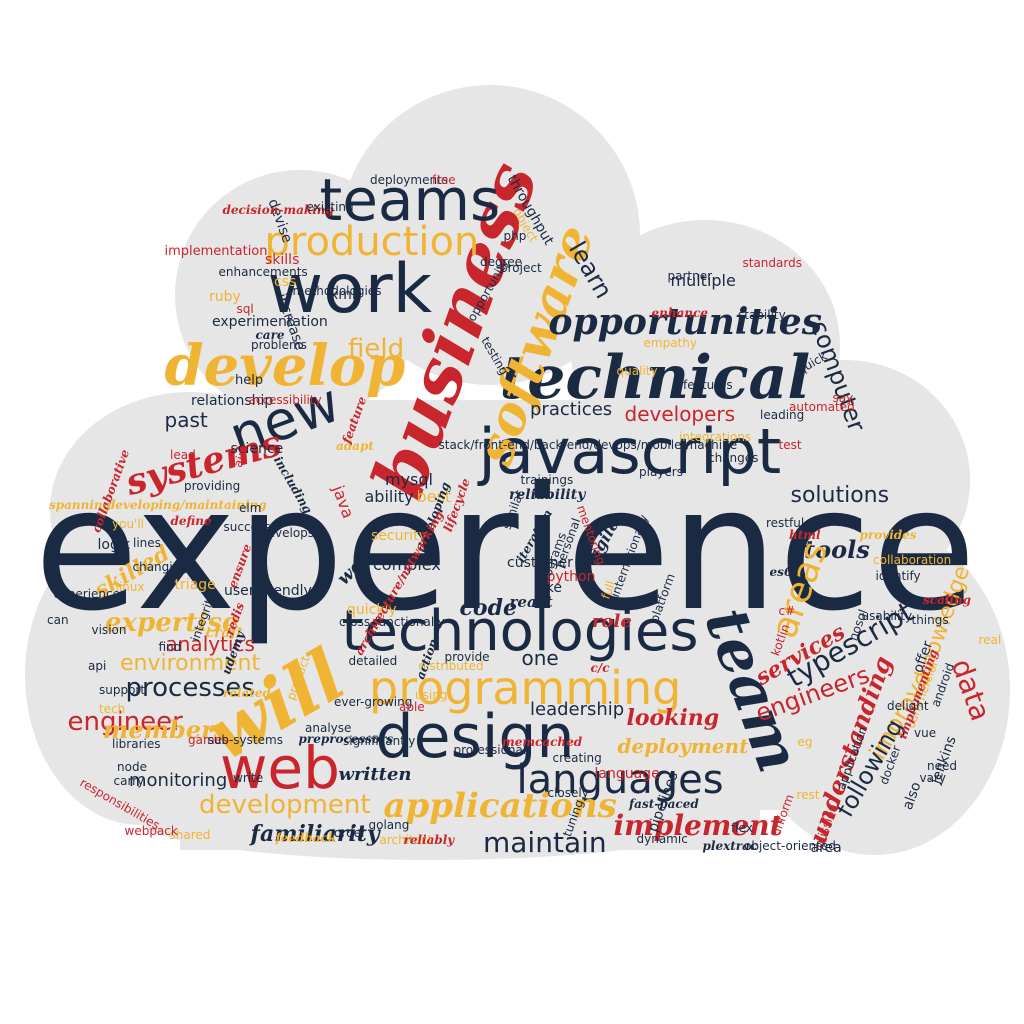 This screenshot has height=1024, width=1024. I want to click on word-190: changing, so click(160, 567).